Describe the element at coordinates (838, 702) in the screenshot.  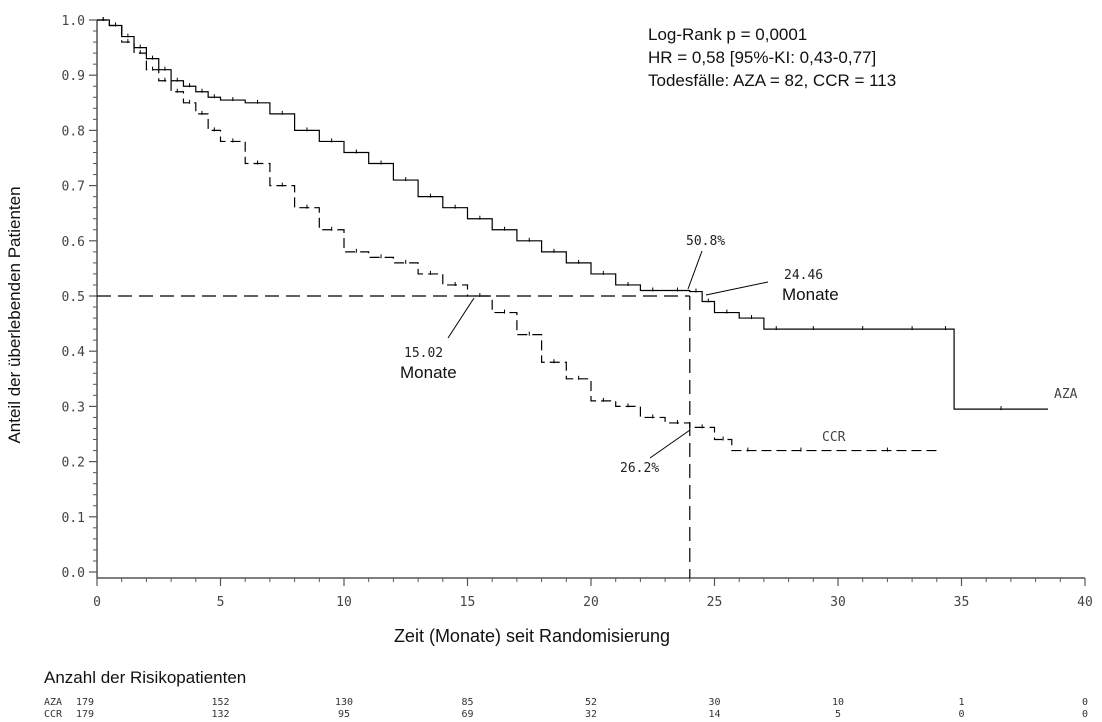
I see `risk-value: 10` at that location.